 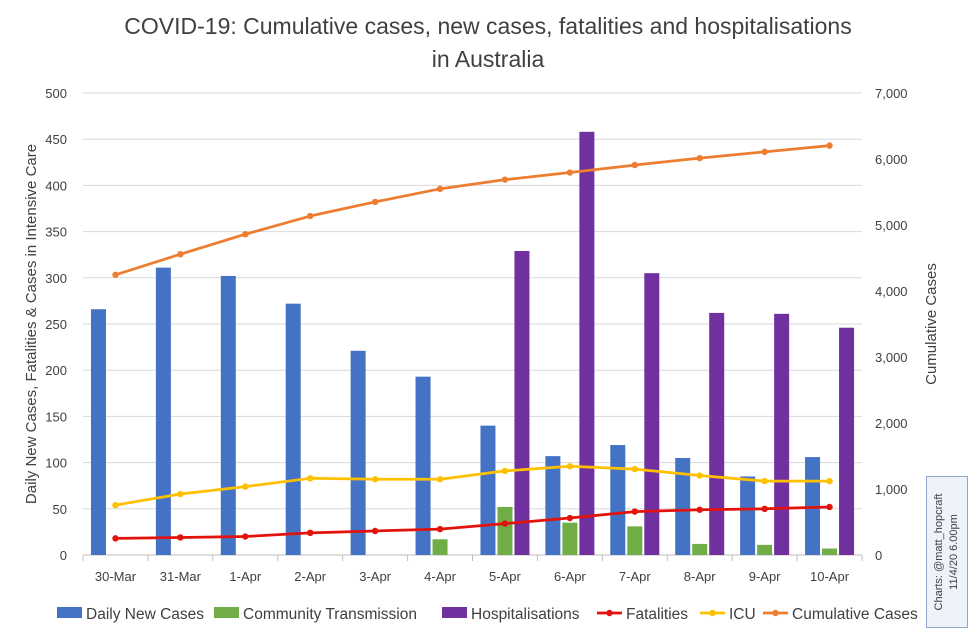 What do you see at coordinates (440, 576) in the screenshot?
I see `x-tick-label-4-apr: 4-Apr` at bounding box center [440, 576].